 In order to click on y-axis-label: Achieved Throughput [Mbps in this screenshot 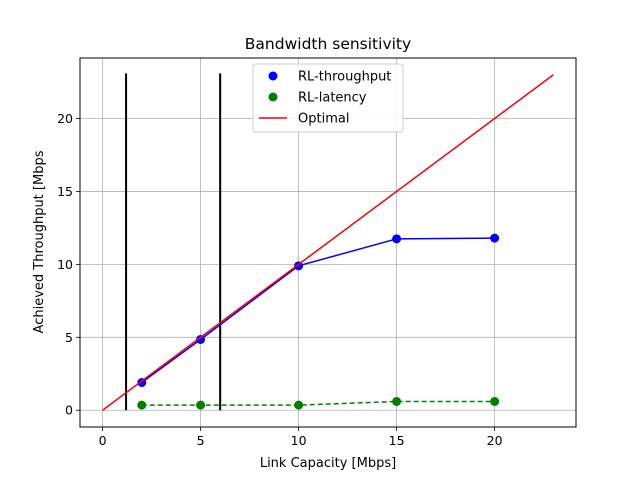, I will do `click(39, 241)`.